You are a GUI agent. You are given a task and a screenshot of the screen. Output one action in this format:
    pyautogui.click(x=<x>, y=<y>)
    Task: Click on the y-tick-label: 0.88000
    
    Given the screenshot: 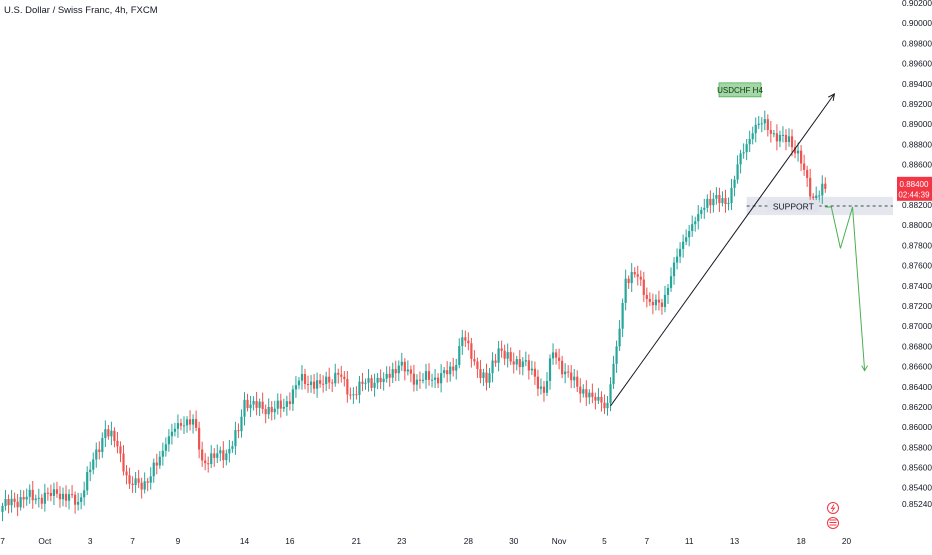 What is the action you would take?
    pyautogui.click(x=917, y=225)
    